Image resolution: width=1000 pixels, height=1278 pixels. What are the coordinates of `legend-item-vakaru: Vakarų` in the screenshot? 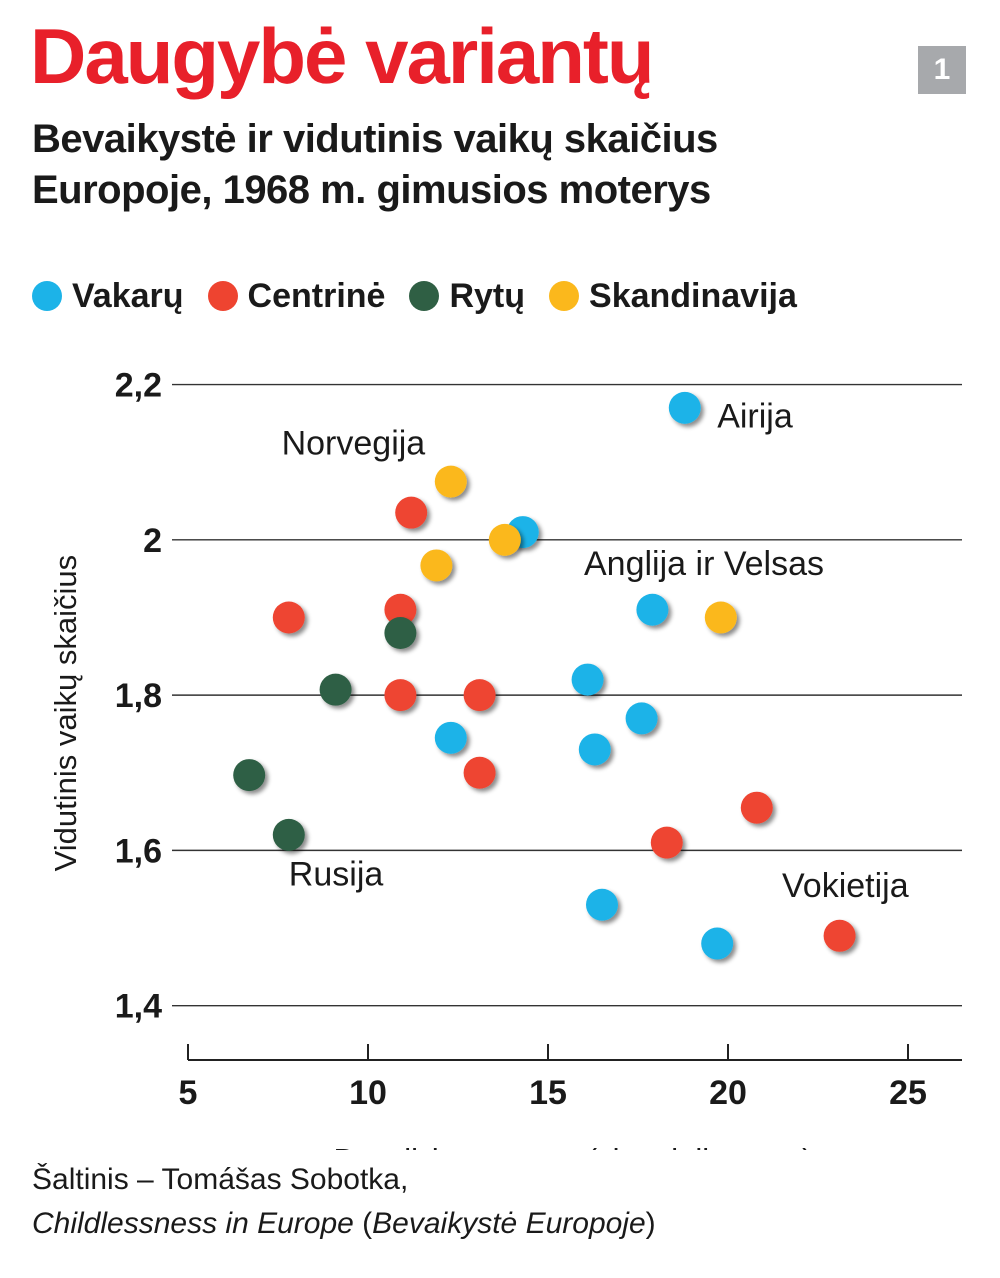 It's located at (108, 296).